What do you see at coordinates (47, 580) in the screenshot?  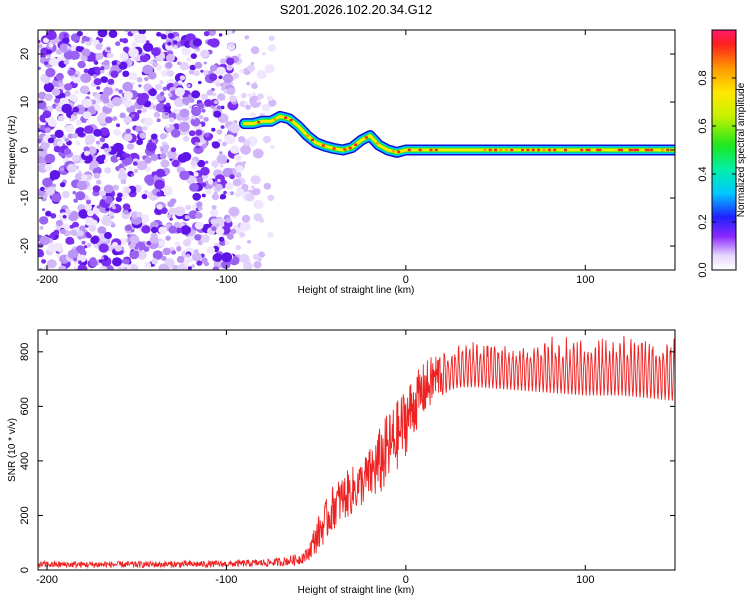 I see `snr-xtick-label: -200` at bounding box center [47, 580].